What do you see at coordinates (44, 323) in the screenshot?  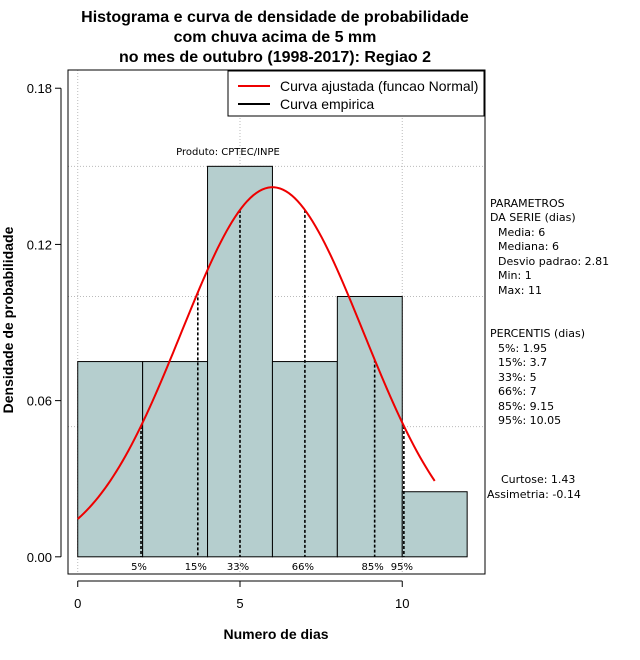 I see `y-axis: 0.00 0.06 0.12 0.18` at bounding box center [44, 323].